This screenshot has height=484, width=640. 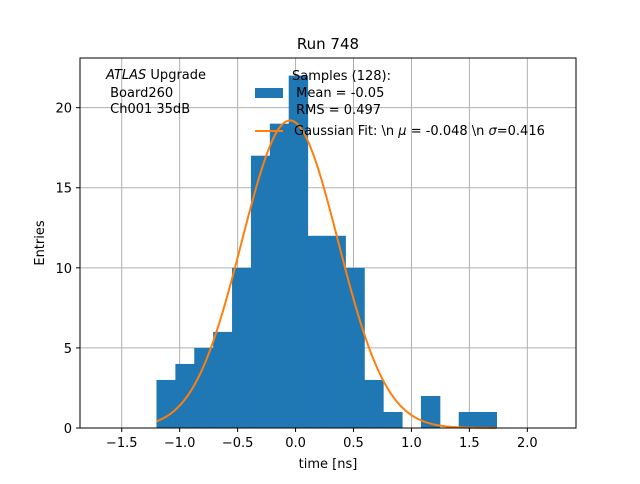 I want to click on y-axis-ticks: 0 5 10 15 20, so click(x=67, y=269).